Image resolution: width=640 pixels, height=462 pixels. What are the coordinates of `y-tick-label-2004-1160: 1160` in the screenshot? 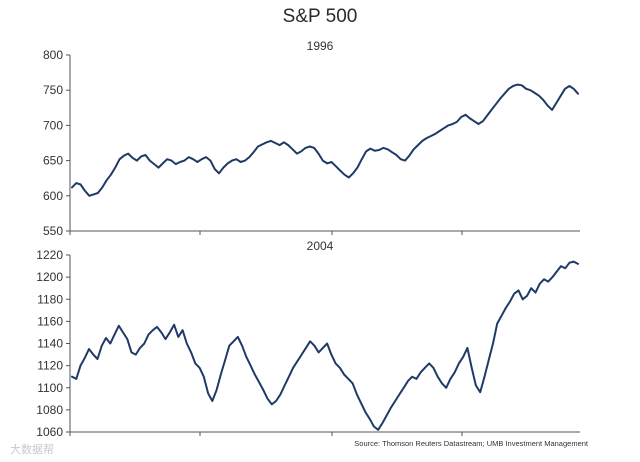 It's located at (50, 321).